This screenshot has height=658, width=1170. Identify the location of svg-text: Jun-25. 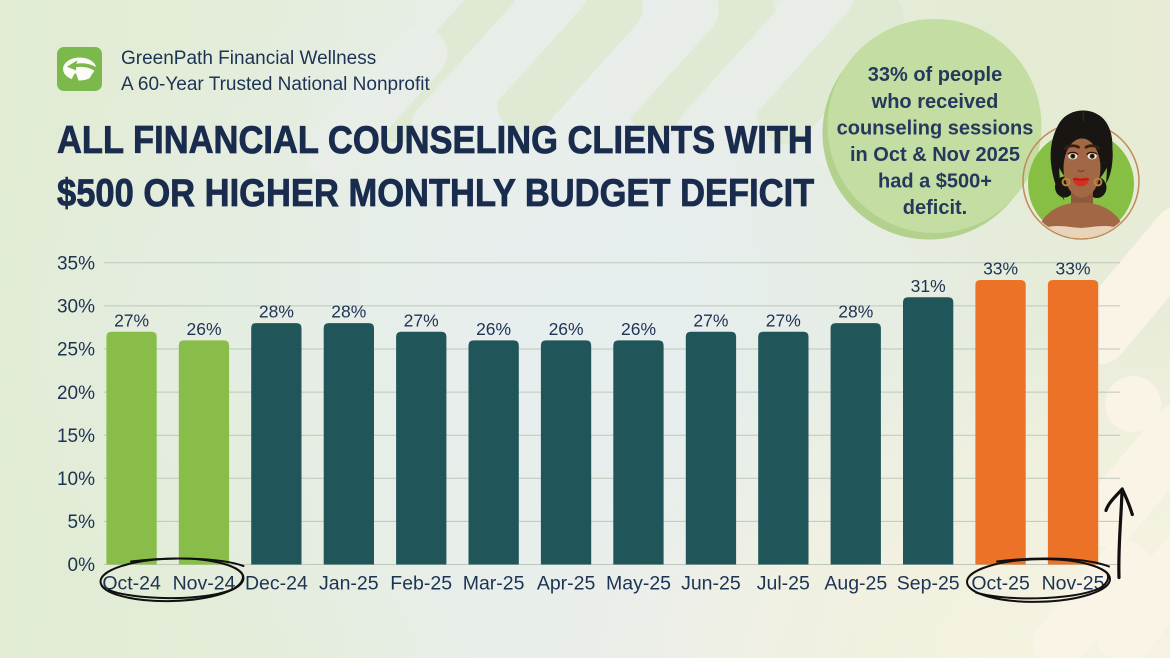
(711, 584).